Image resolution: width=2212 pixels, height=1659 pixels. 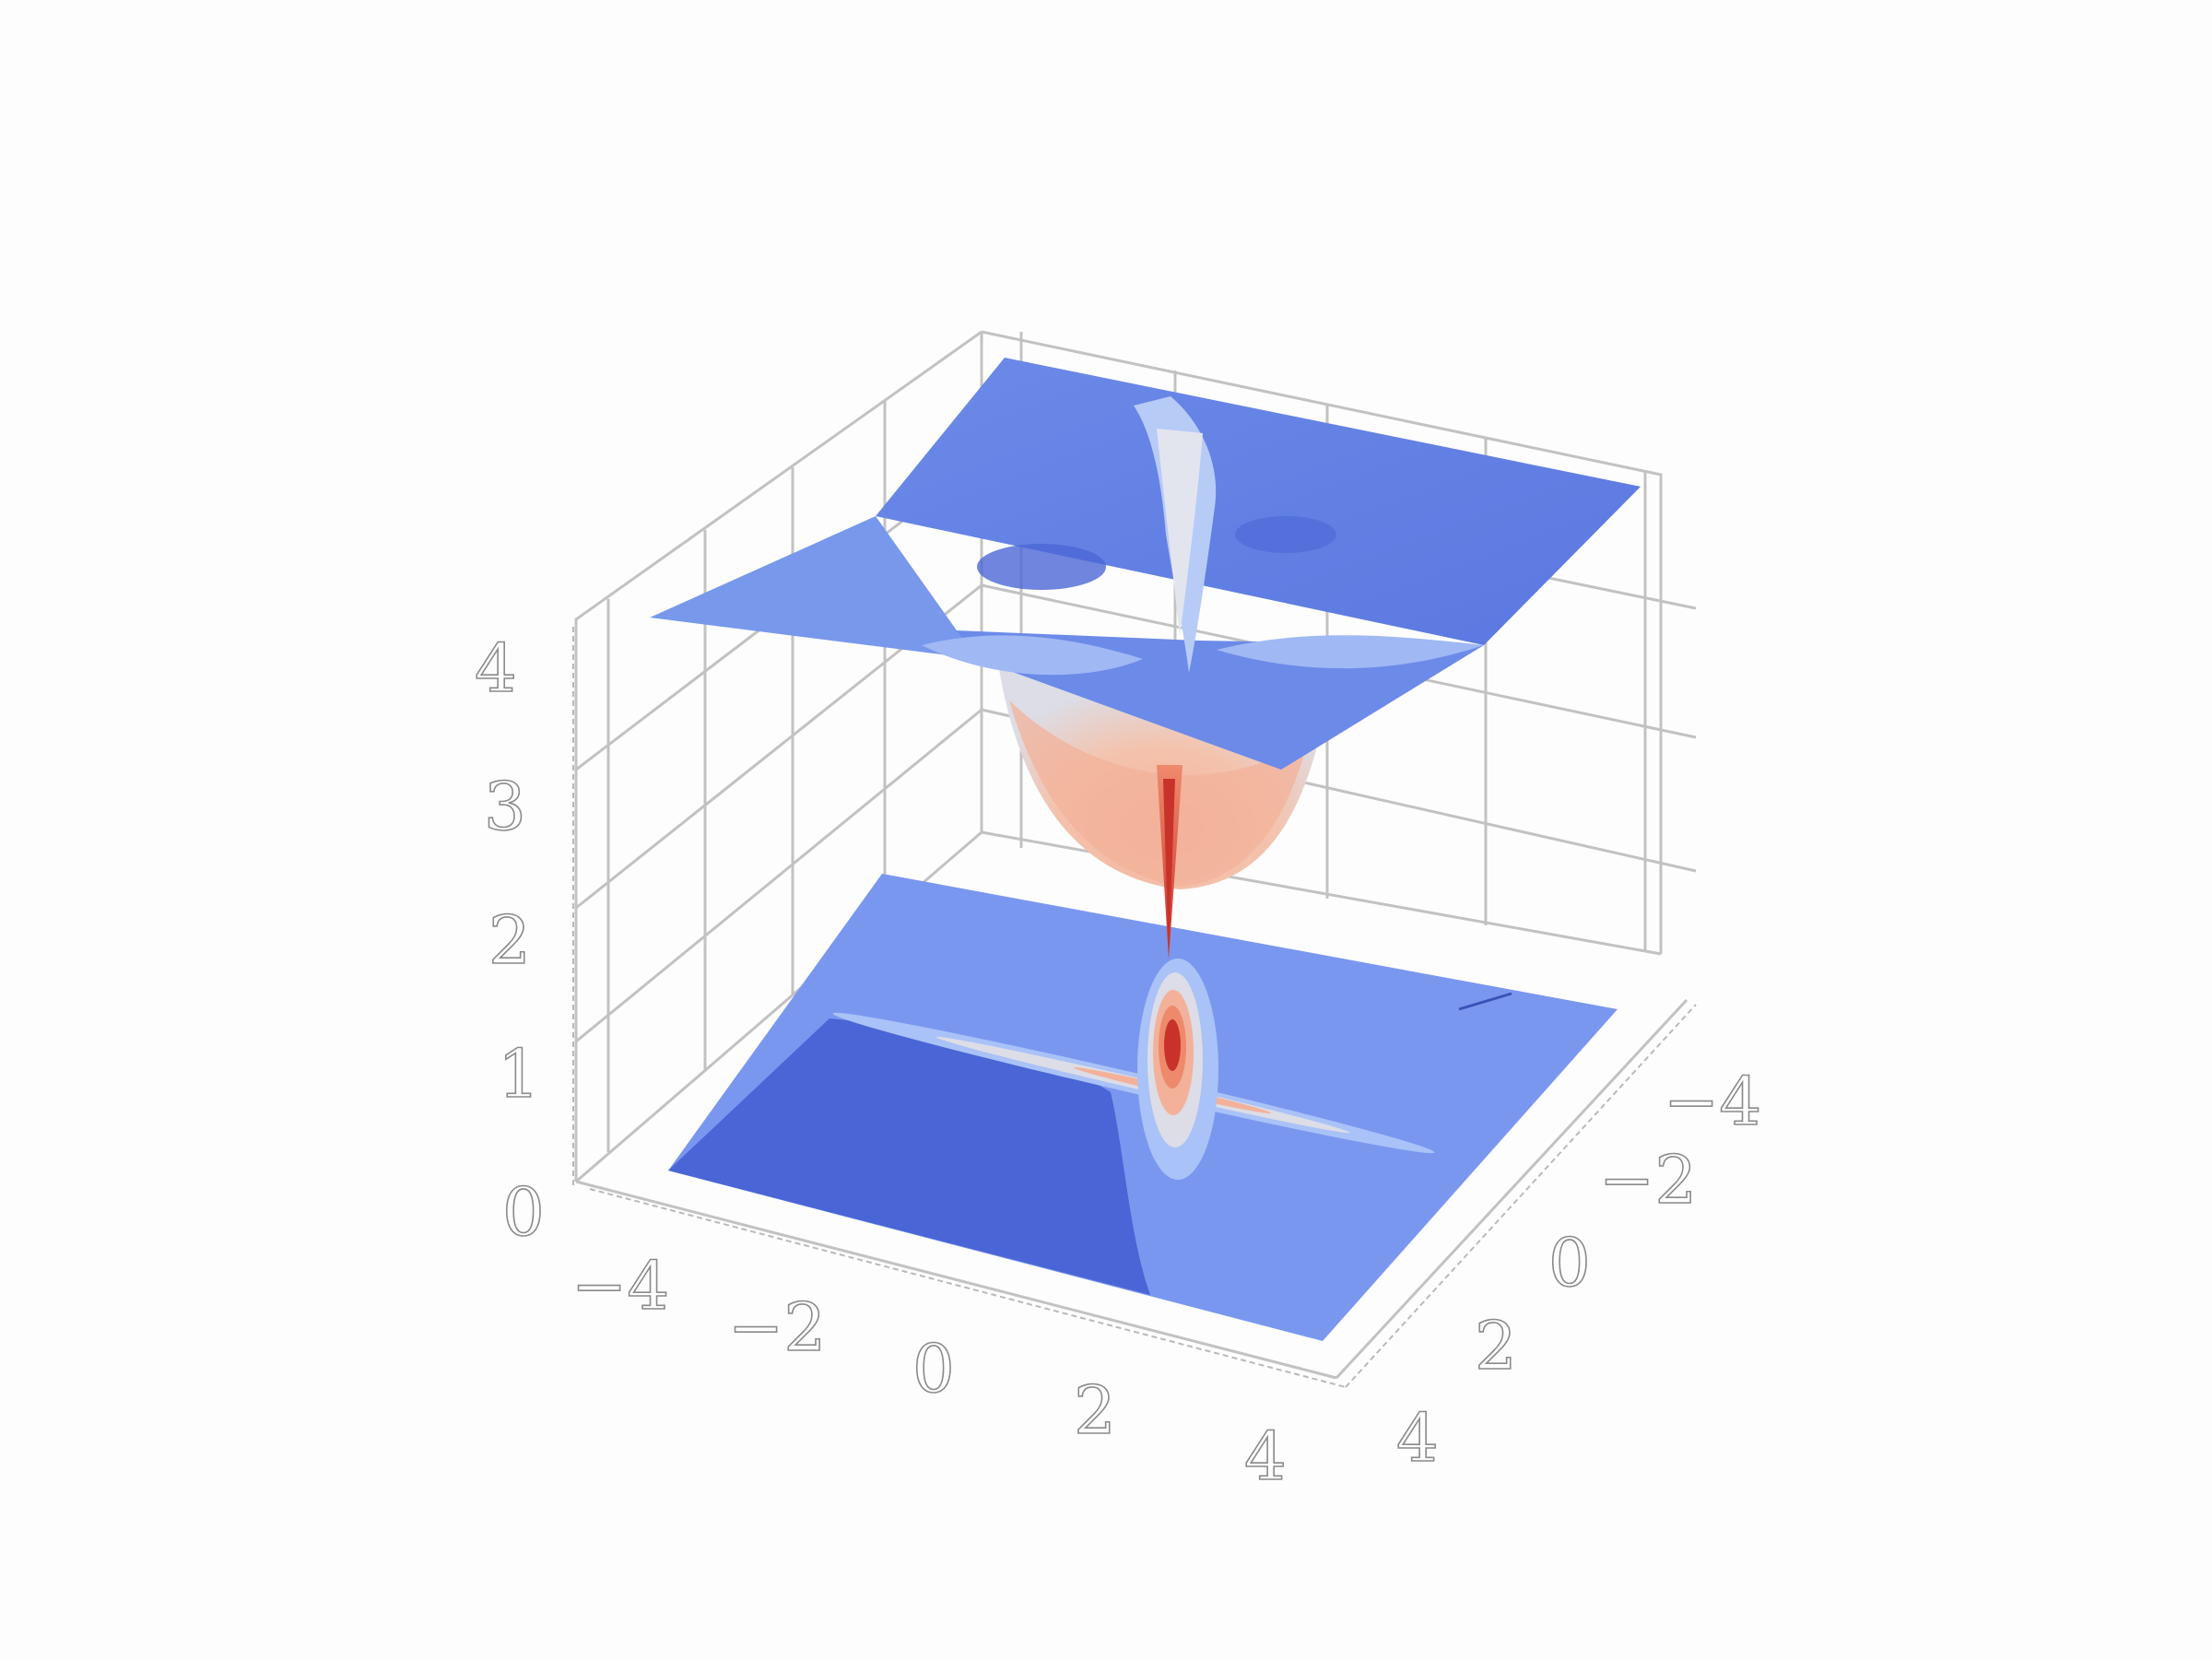 I want to click on x-axis-ticks: −4 −2 0 2 4, so click(x=929, y=1371).